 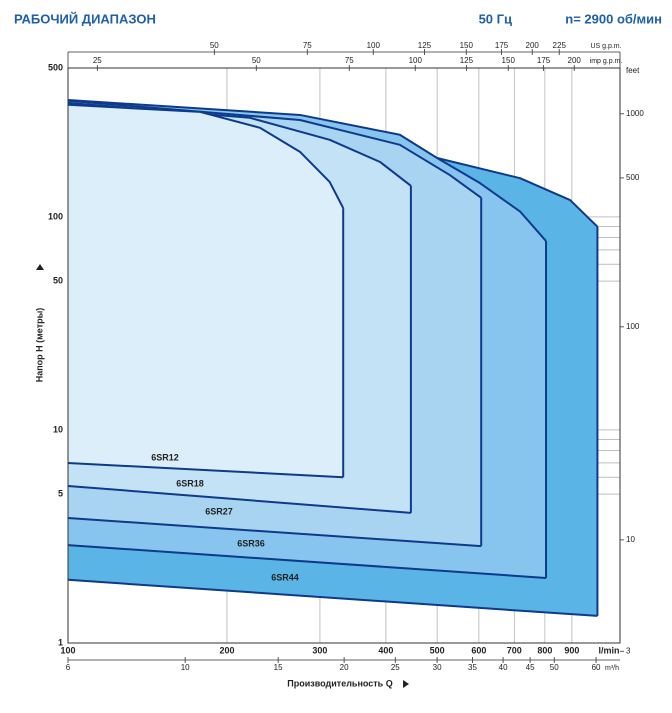 What do you see at coordinates (544, 650) in the screenshot?
I see `x-tick-label: 800` at bounding box center [544, 650].